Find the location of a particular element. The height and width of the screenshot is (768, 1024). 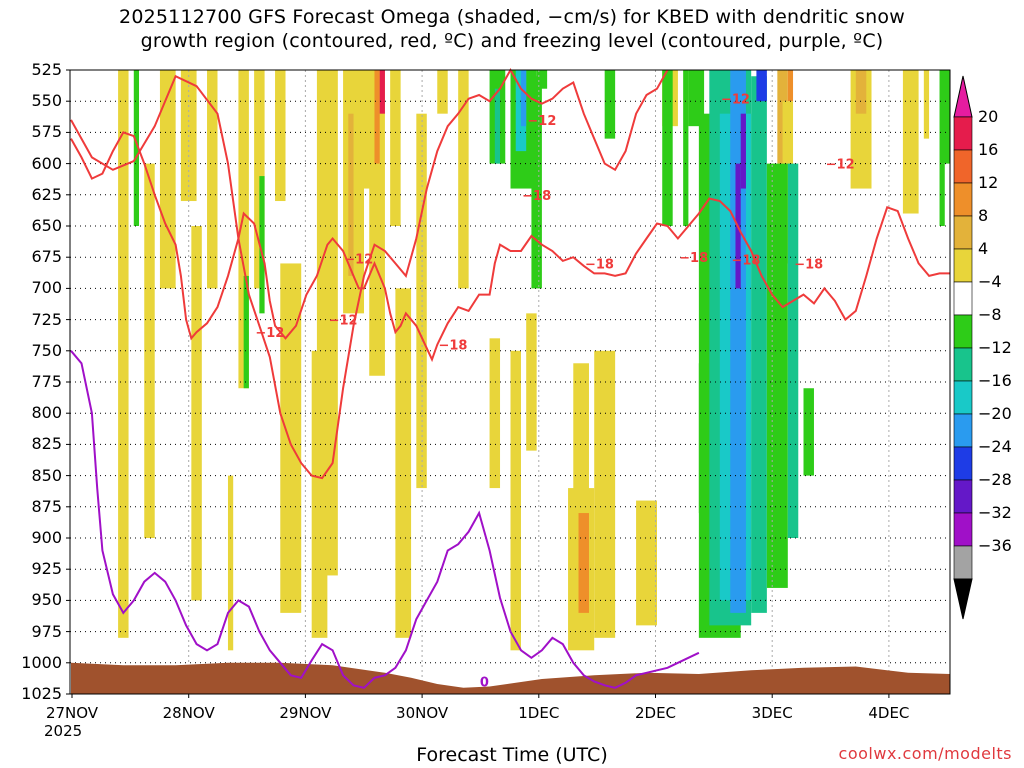

y-tick-label: 875 is located at coordinates (46, 506).